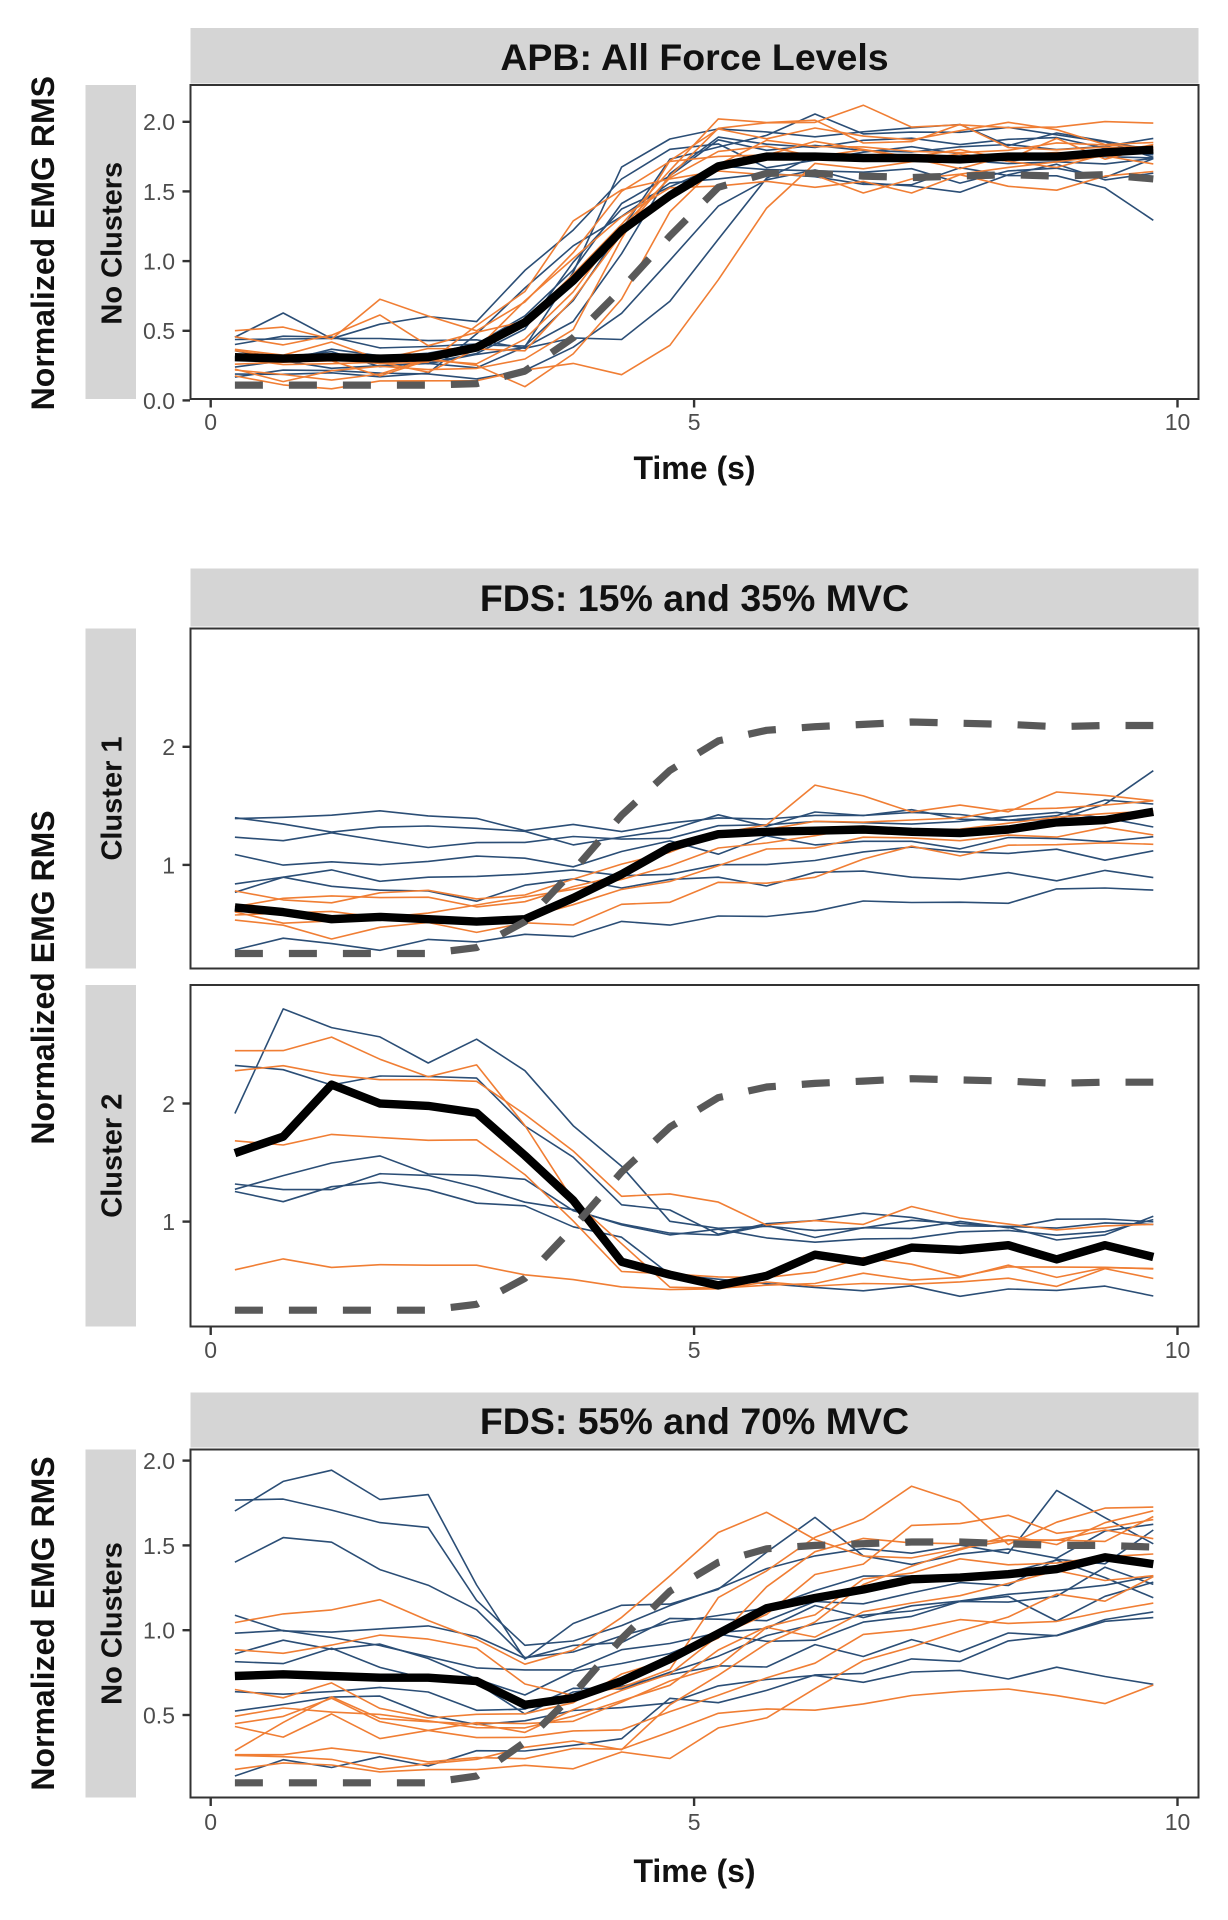  I want to click on svg-text: Cluster 2, so click(112, 1156).